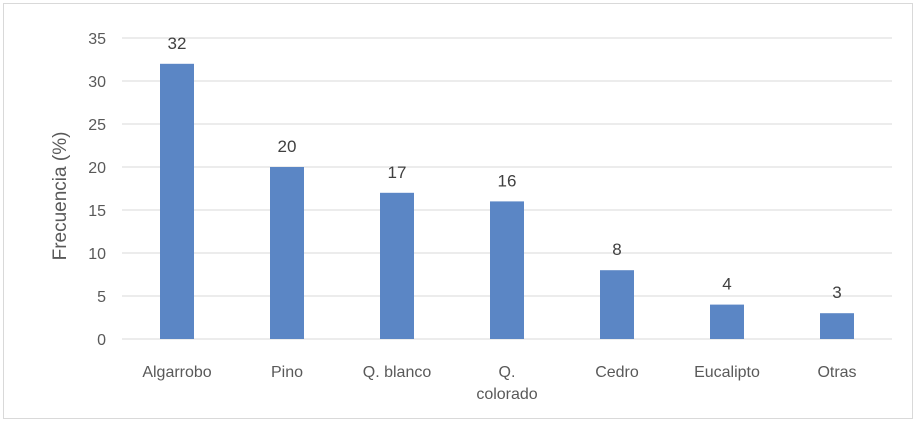 The width and height of the screenshot is (919, 425). What do you see at coordinates (397, 372) in the screenshot?
I see `x-category-label: Q. blanco` at bounding box center [397, 372].